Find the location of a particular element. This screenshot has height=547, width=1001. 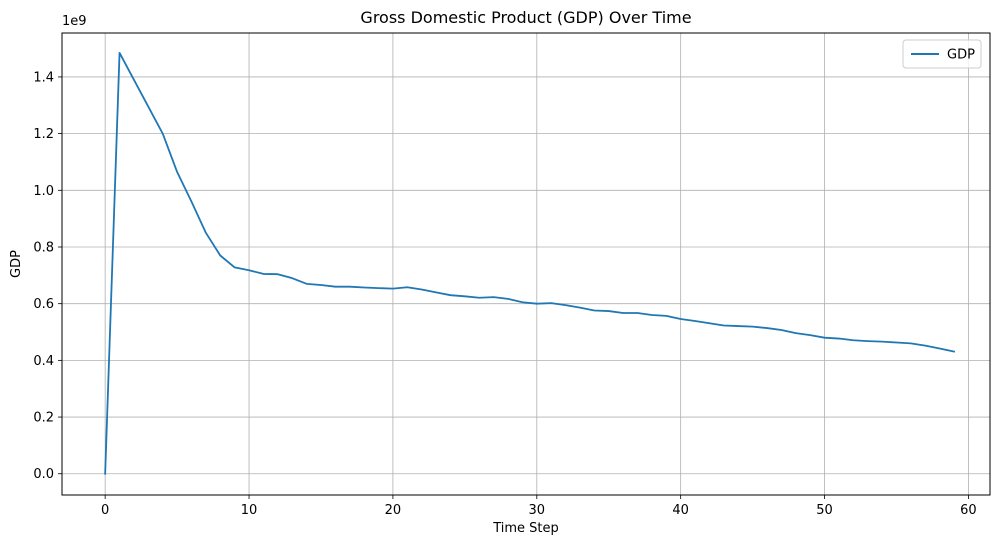

y-tick-label: 0.0 is located at coordinates (43, 474).